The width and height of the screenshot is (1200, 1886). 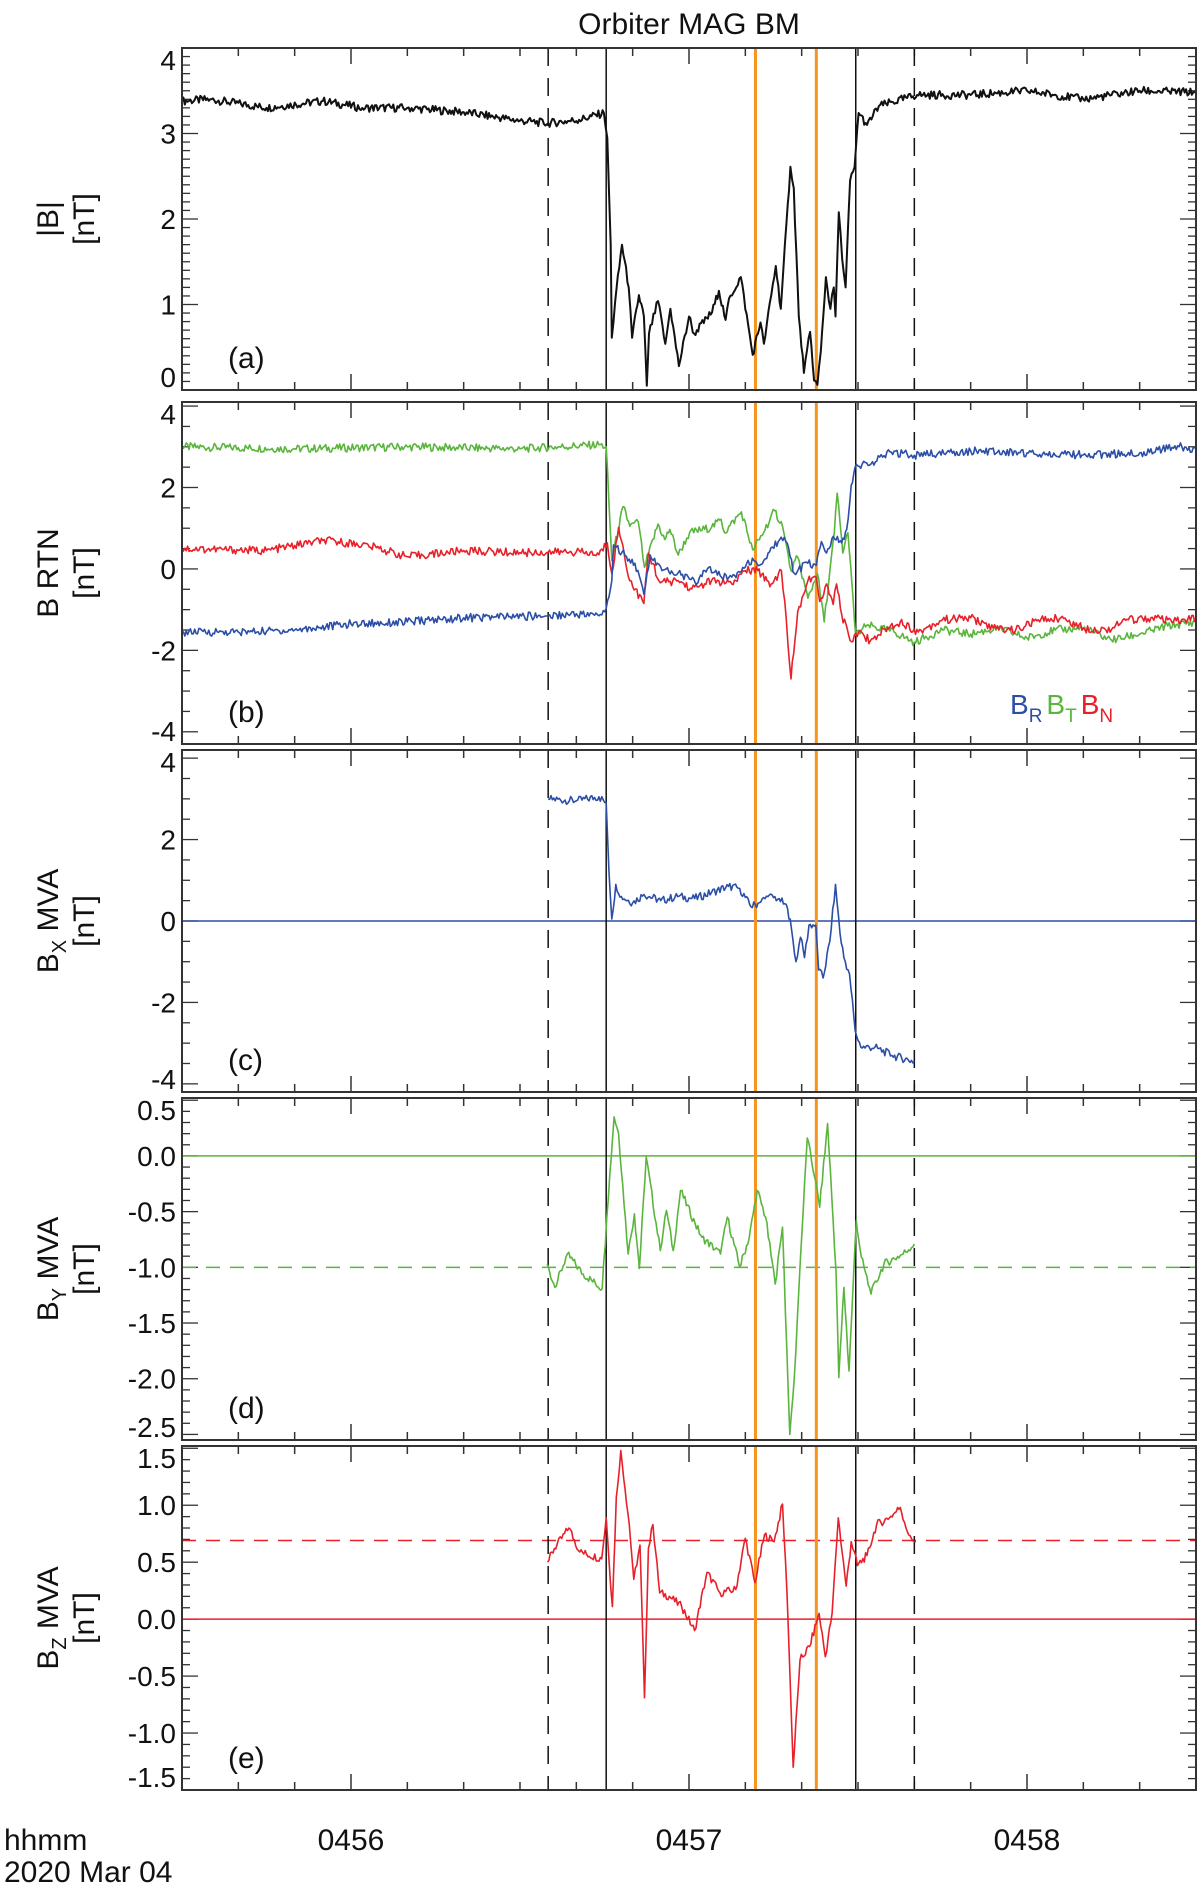 What do you see at coordinates (156, 1458) in the screenshot?
I see `y-tick-label: 1.5` at bounding box center [156, 1458].